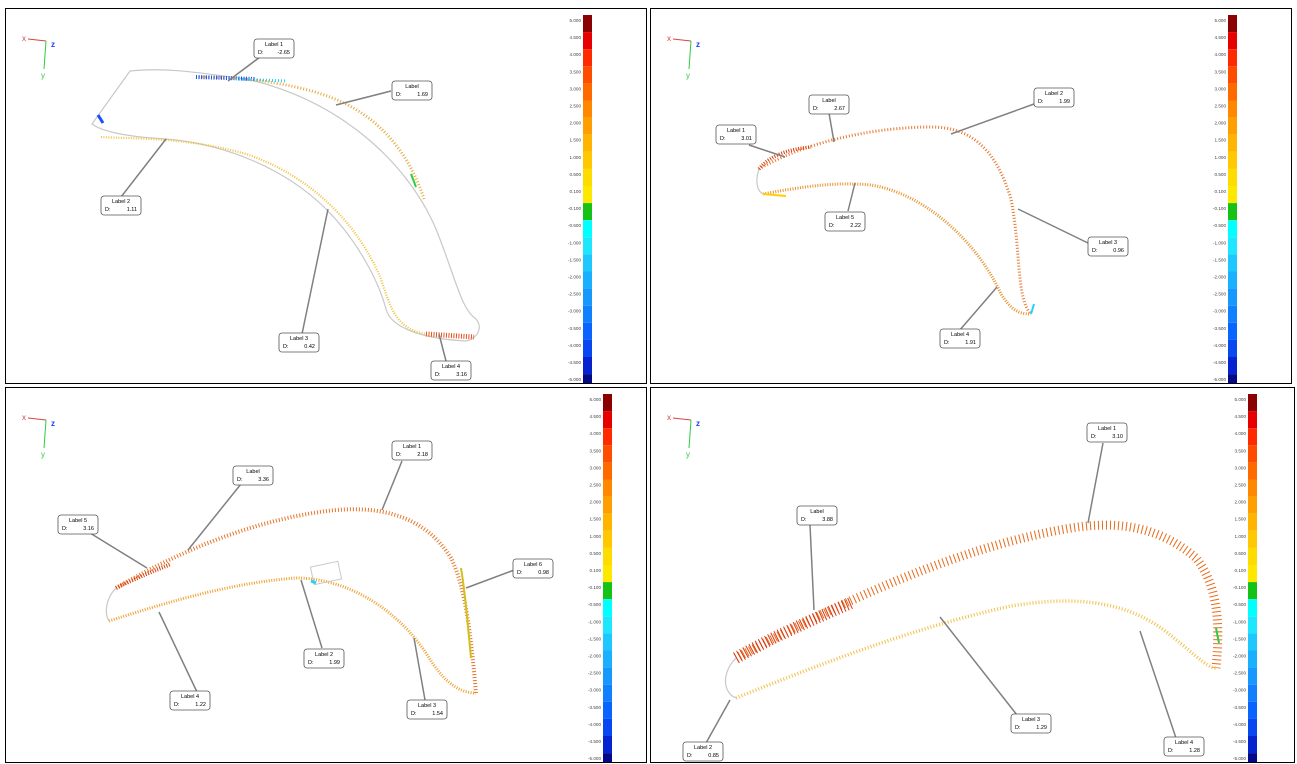  I want to click on scale-tick-label: -4.000, so click(594, 724).